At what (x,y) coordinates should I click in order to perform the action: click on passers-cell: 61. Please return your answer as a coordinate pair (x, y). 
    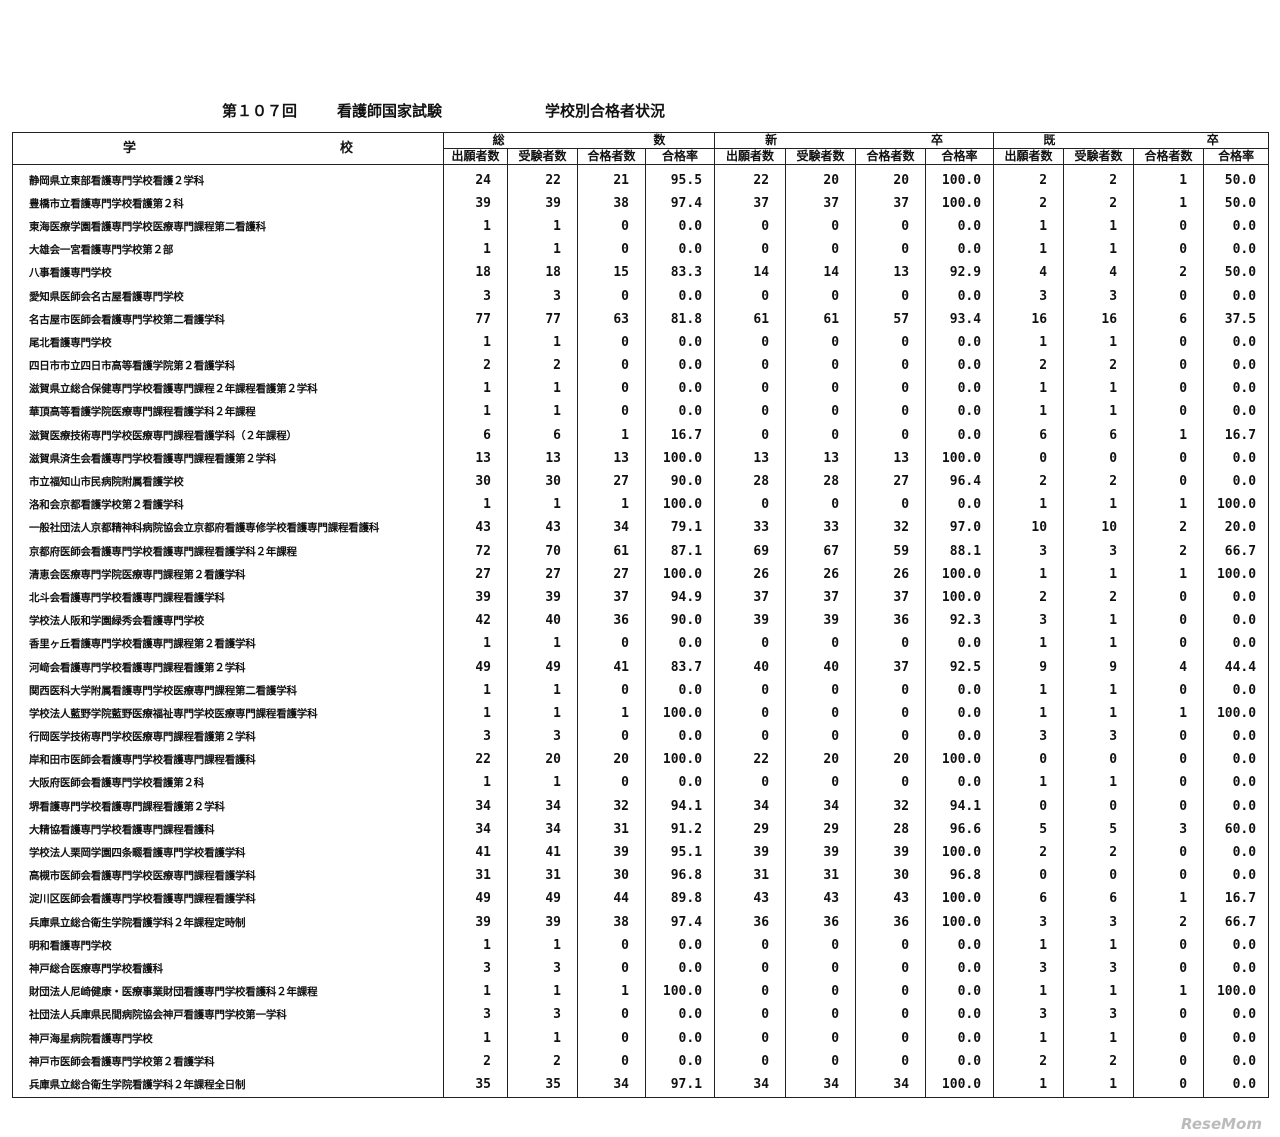
    Looking at the image, I should click on (611, 552).